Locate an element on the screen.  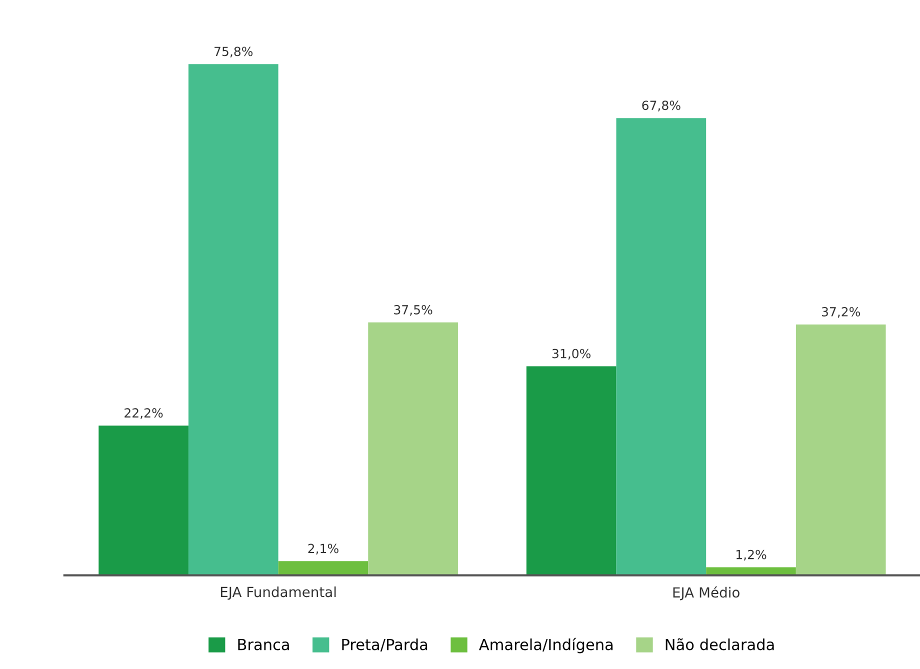
data-label: 37,2% is located at coordinates (841, 312).